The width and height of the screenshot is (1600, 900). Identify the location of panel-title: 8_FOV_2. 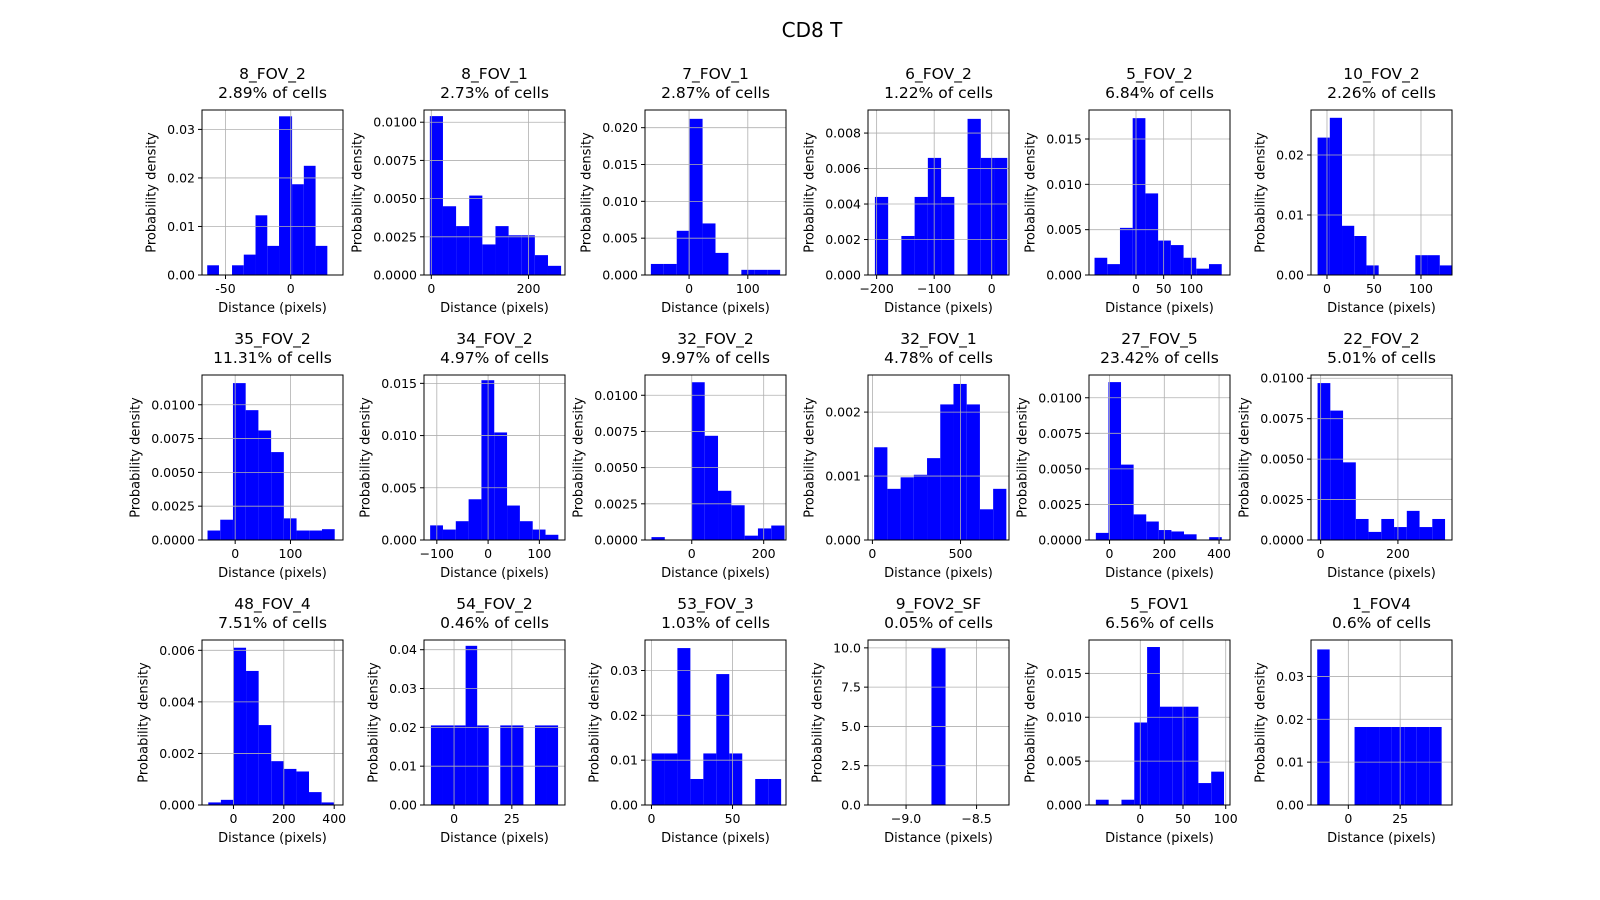
(272, 74).